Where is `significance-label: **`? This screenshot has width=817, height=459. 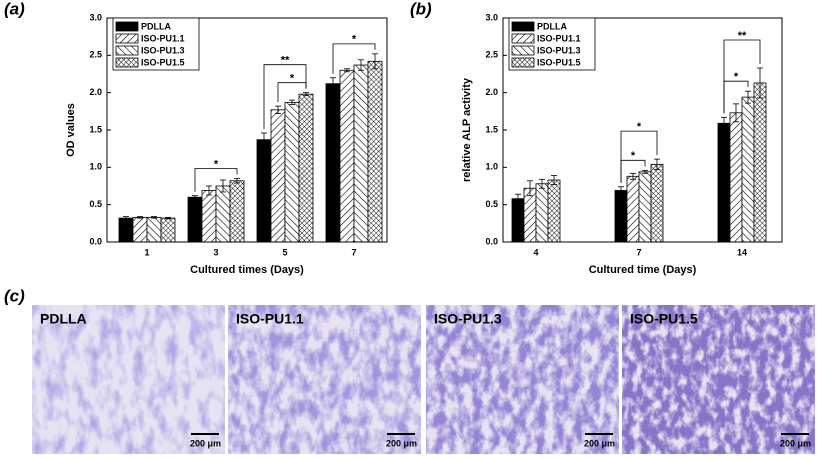
significance-label: ** is located at coordinates (285, 61).